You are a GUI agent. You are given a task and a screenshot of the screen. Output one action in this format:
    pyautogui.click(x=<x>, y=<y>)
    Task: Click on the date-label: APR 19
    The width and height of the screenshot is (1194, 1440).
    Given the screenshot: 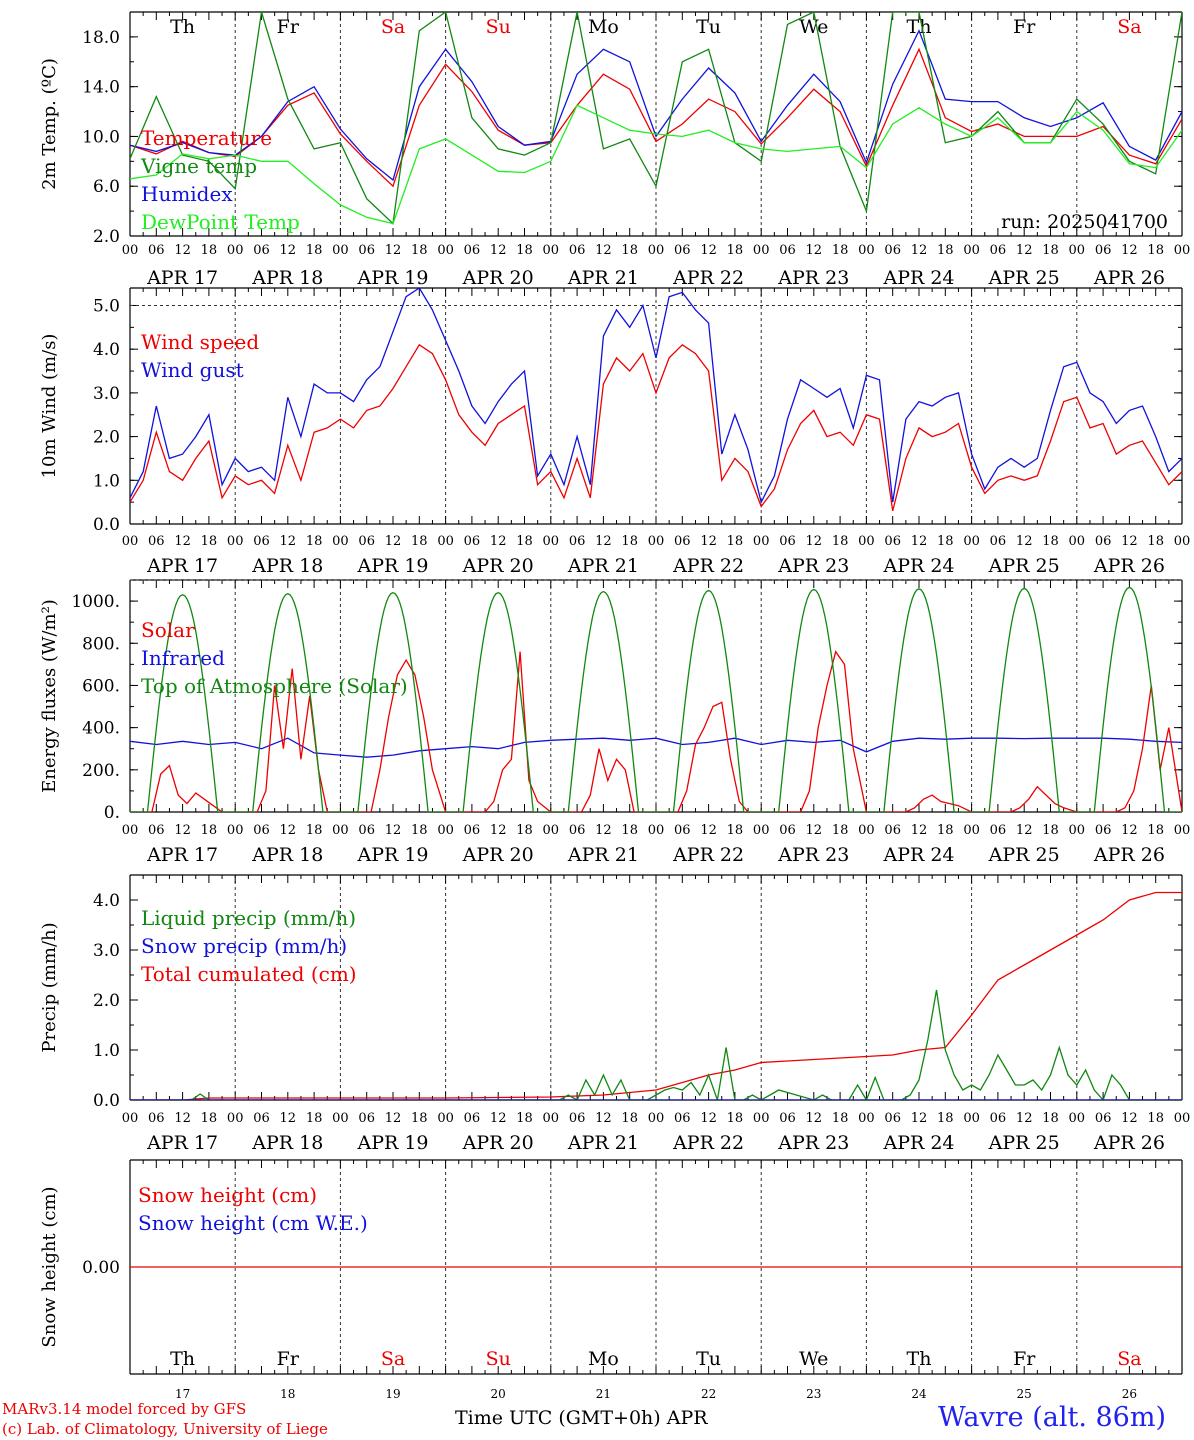 What is the action you would take?
    pyautogui.click(x=392, y=855)
    